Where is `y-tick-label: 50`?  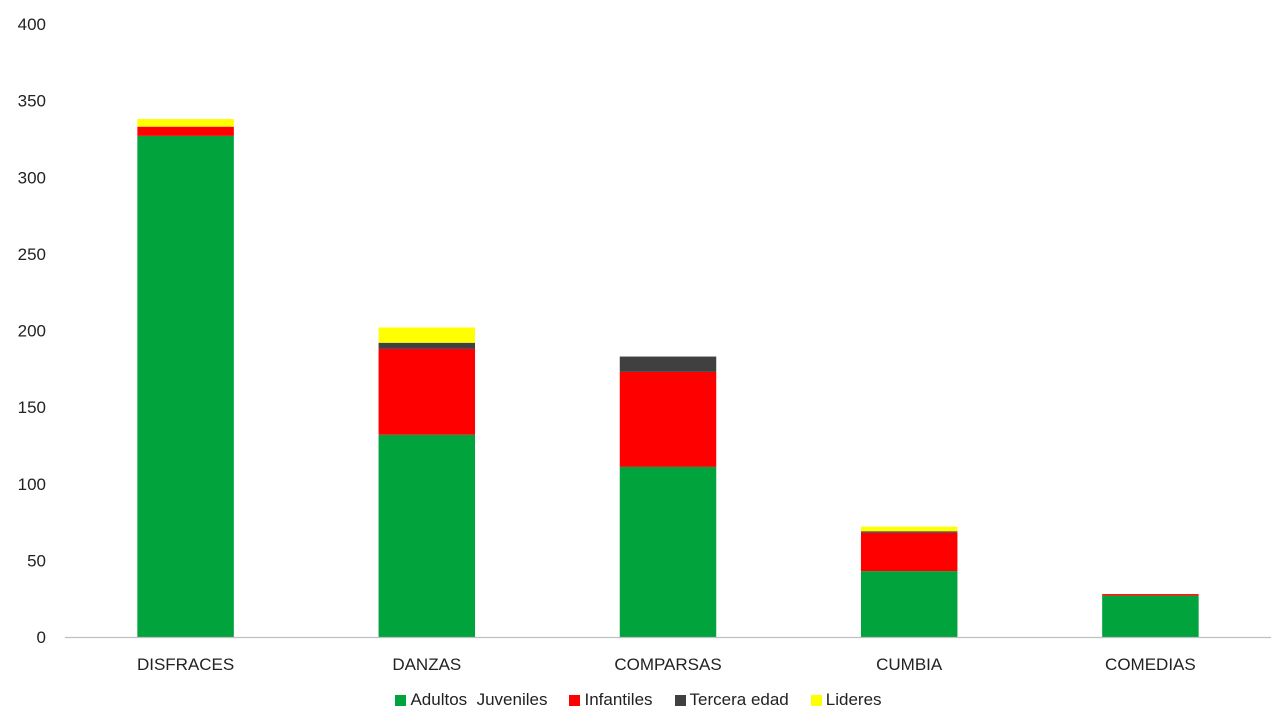
y-tick-label: 50 is located at coordinates (36, 560).